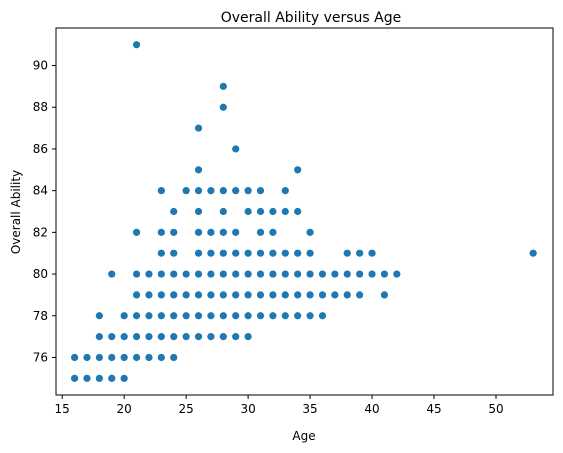 This screenshot has height=453, width=563. Describe the element at coordinates (40, 149) in the screenshot. I see `y-tick-label: 86` at that location.